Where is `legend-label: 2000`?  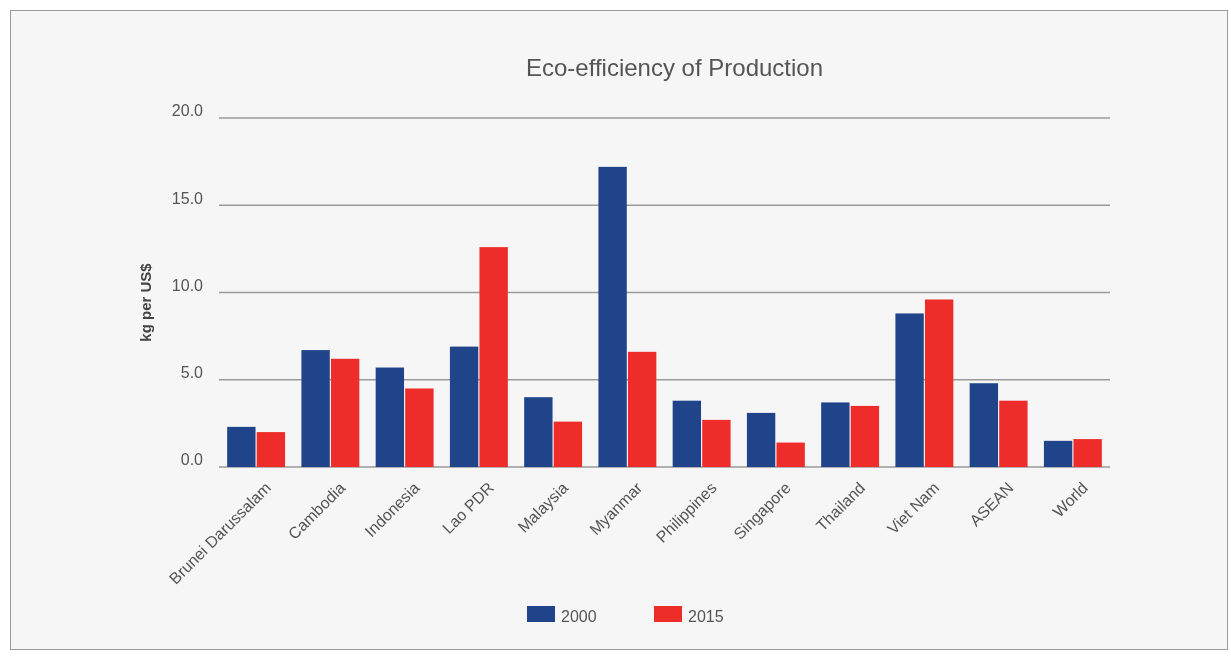
legend-label: 2000 is located at coordinates (579, 616).